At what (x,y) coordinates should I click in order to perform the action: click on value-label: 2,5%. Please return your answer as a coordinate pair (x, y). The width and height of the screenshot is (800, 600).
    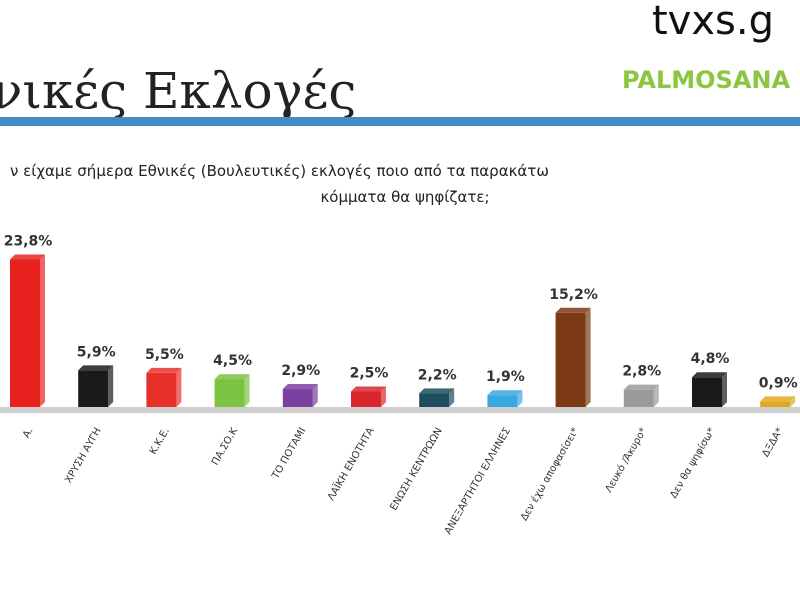
    Looking at the image, I should click on (369, 374).